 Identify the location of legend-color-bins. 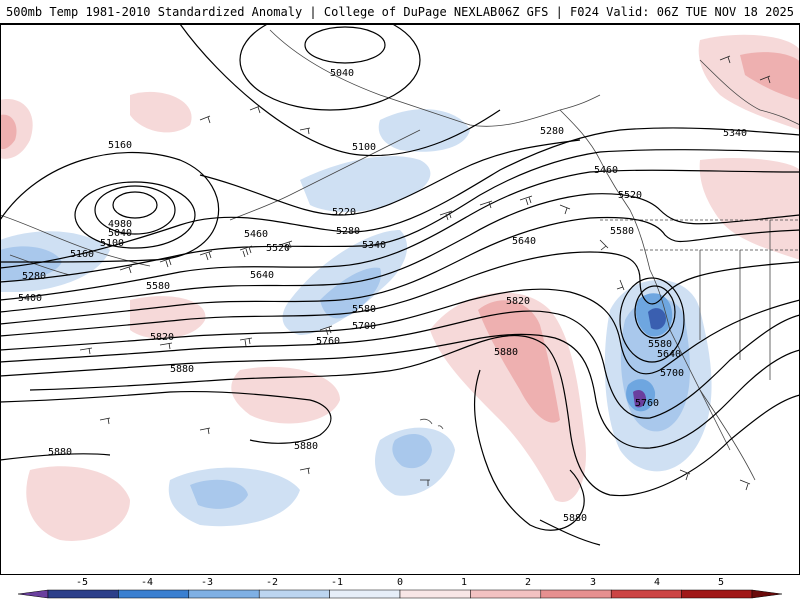
(400, 594).